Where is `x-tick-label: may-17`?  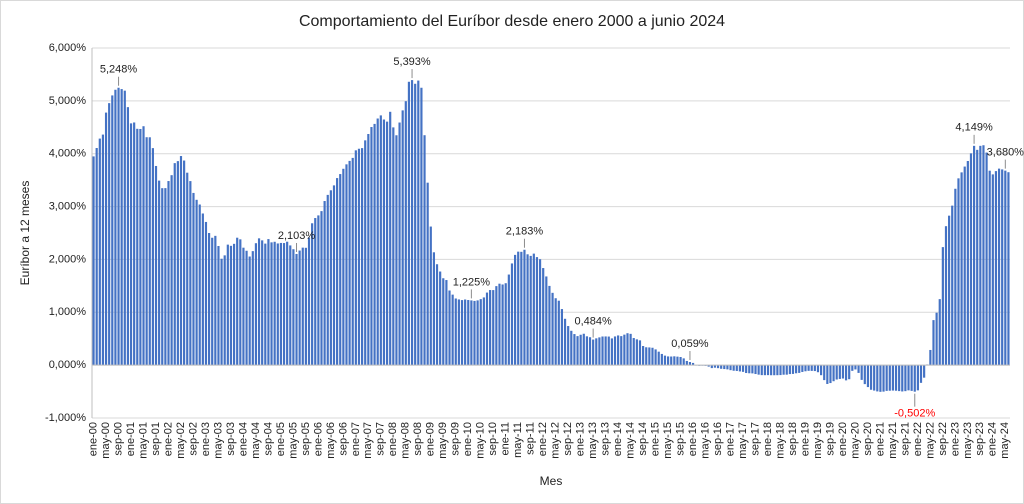
x-tick-label: may-17 is located at coordinates (743, 440).